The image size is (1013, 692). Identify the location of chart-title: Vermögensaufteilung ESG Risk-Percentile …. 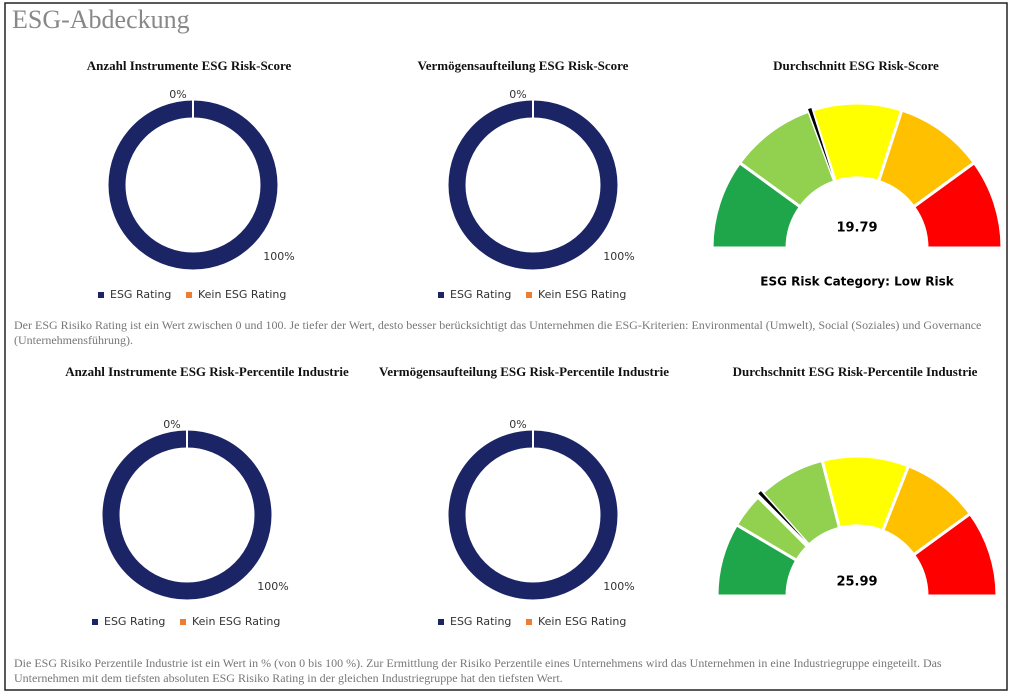
(524, 371).